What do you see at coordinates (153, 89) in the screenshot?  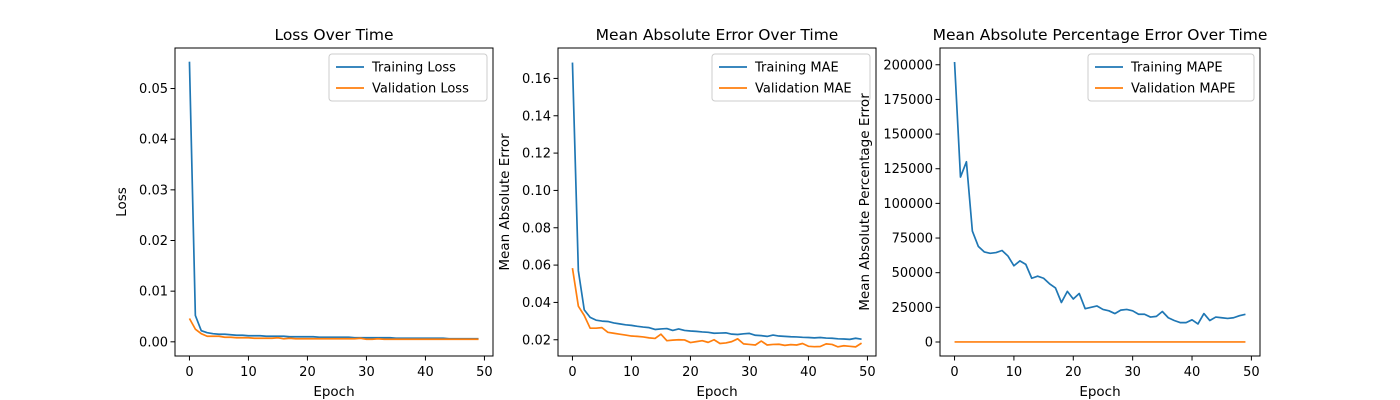 I see `y-tick-label: 0.05` at bounding box center [153, 89].